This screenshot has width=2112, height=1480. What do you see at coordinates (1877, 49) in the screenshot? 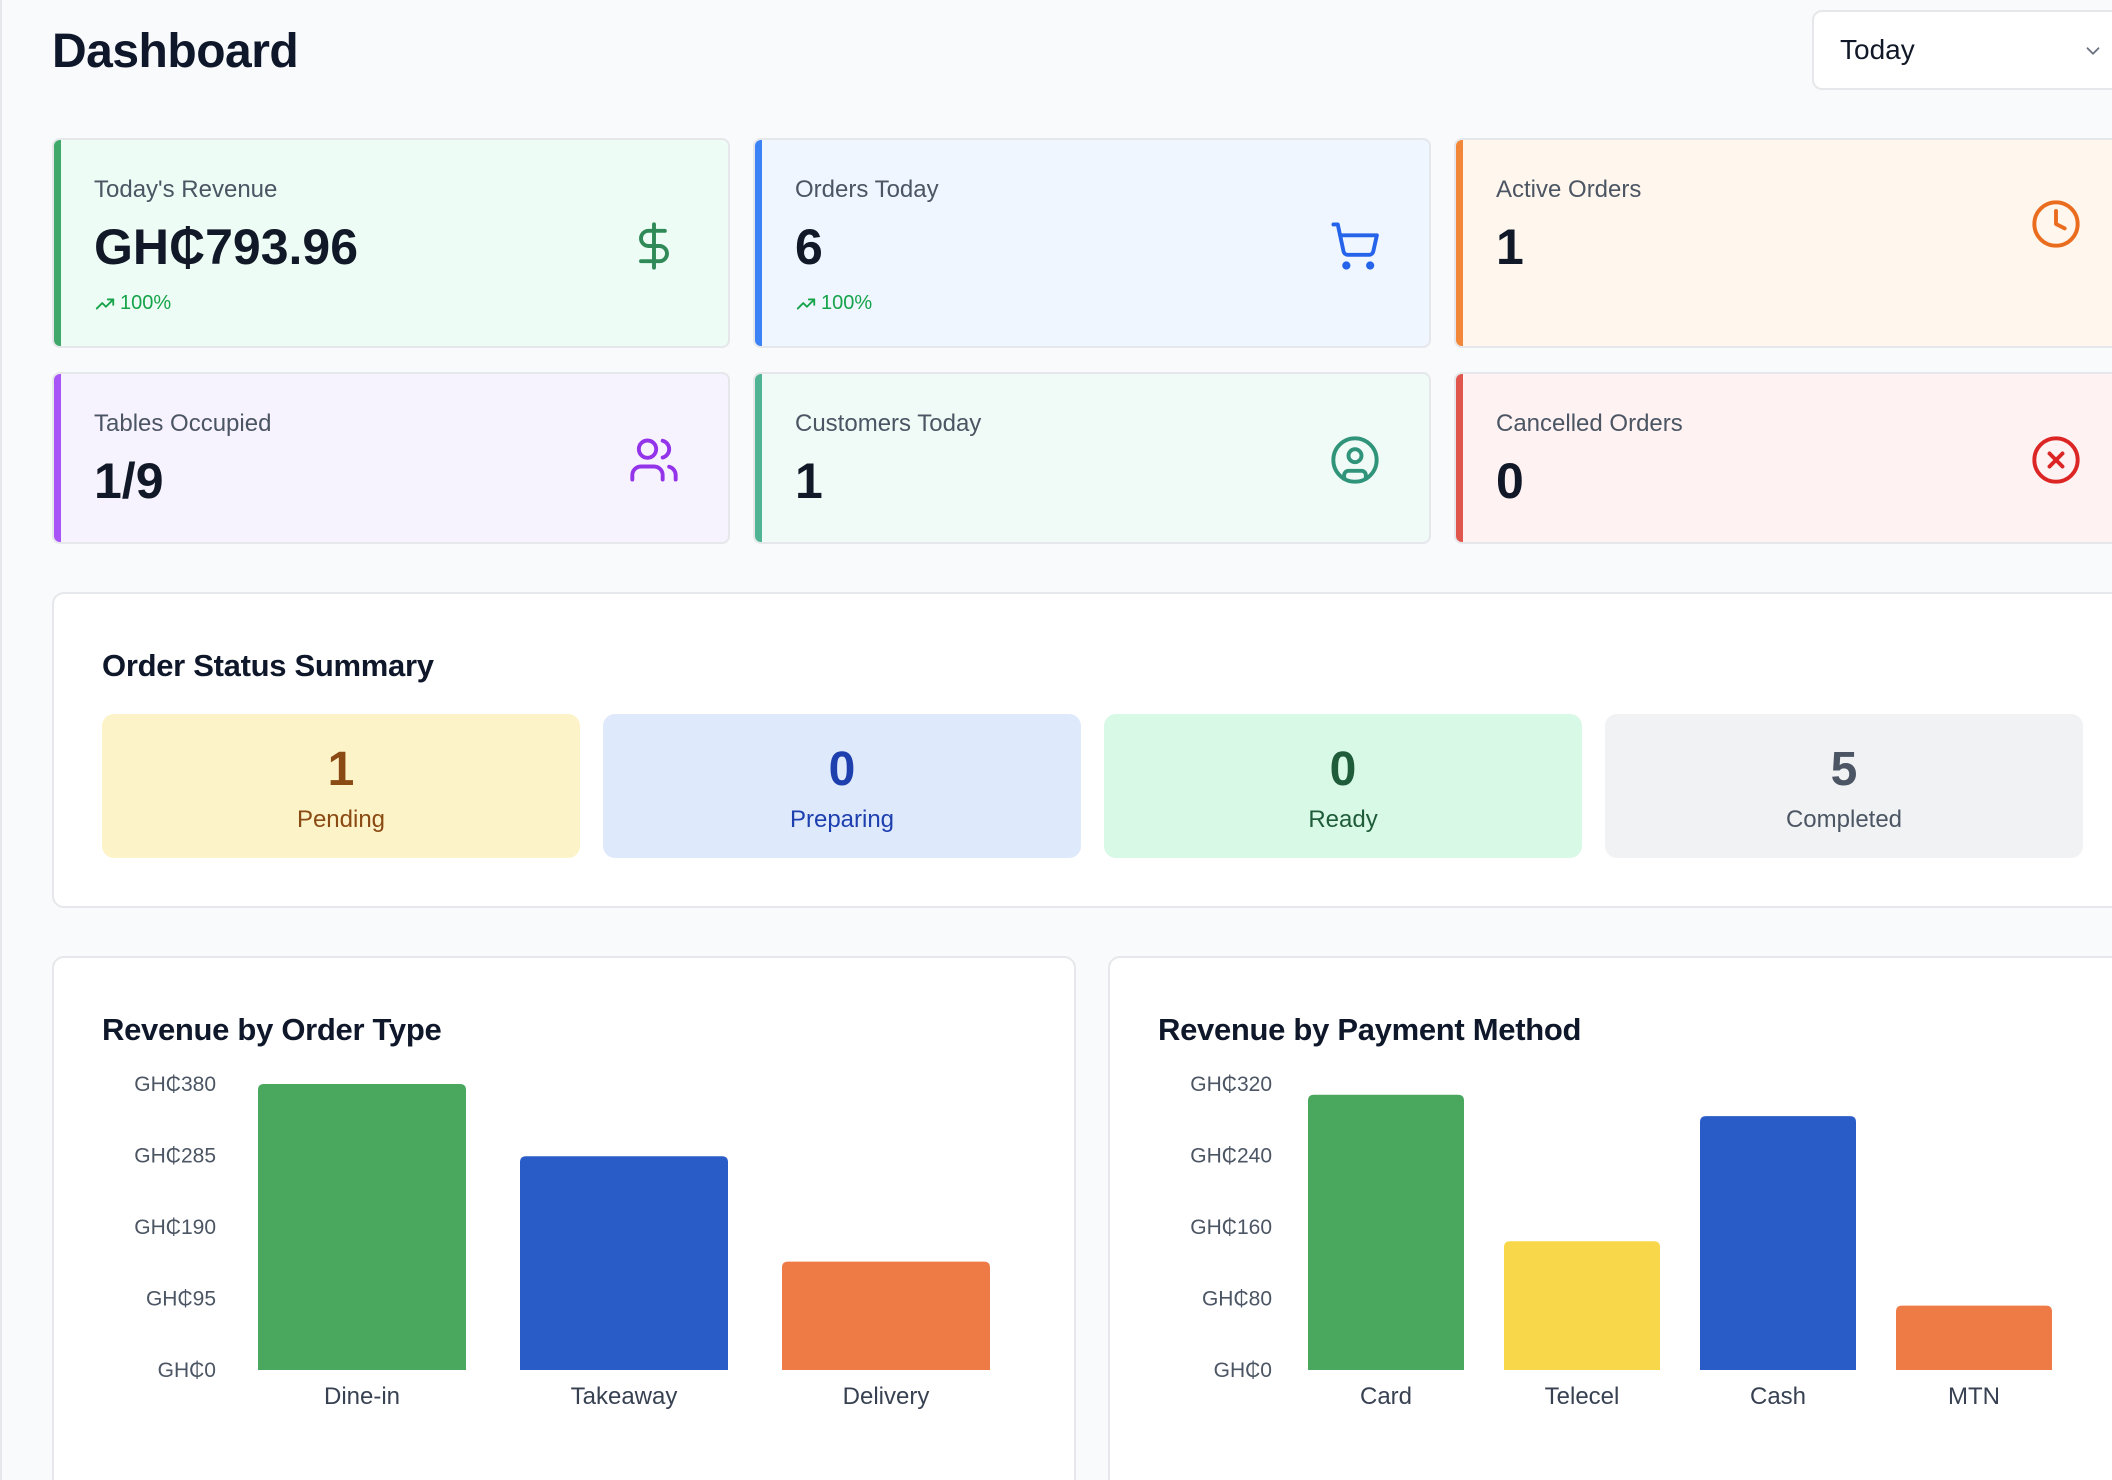
I see `date-range-value: Today` at bounding box center [1877, 49].